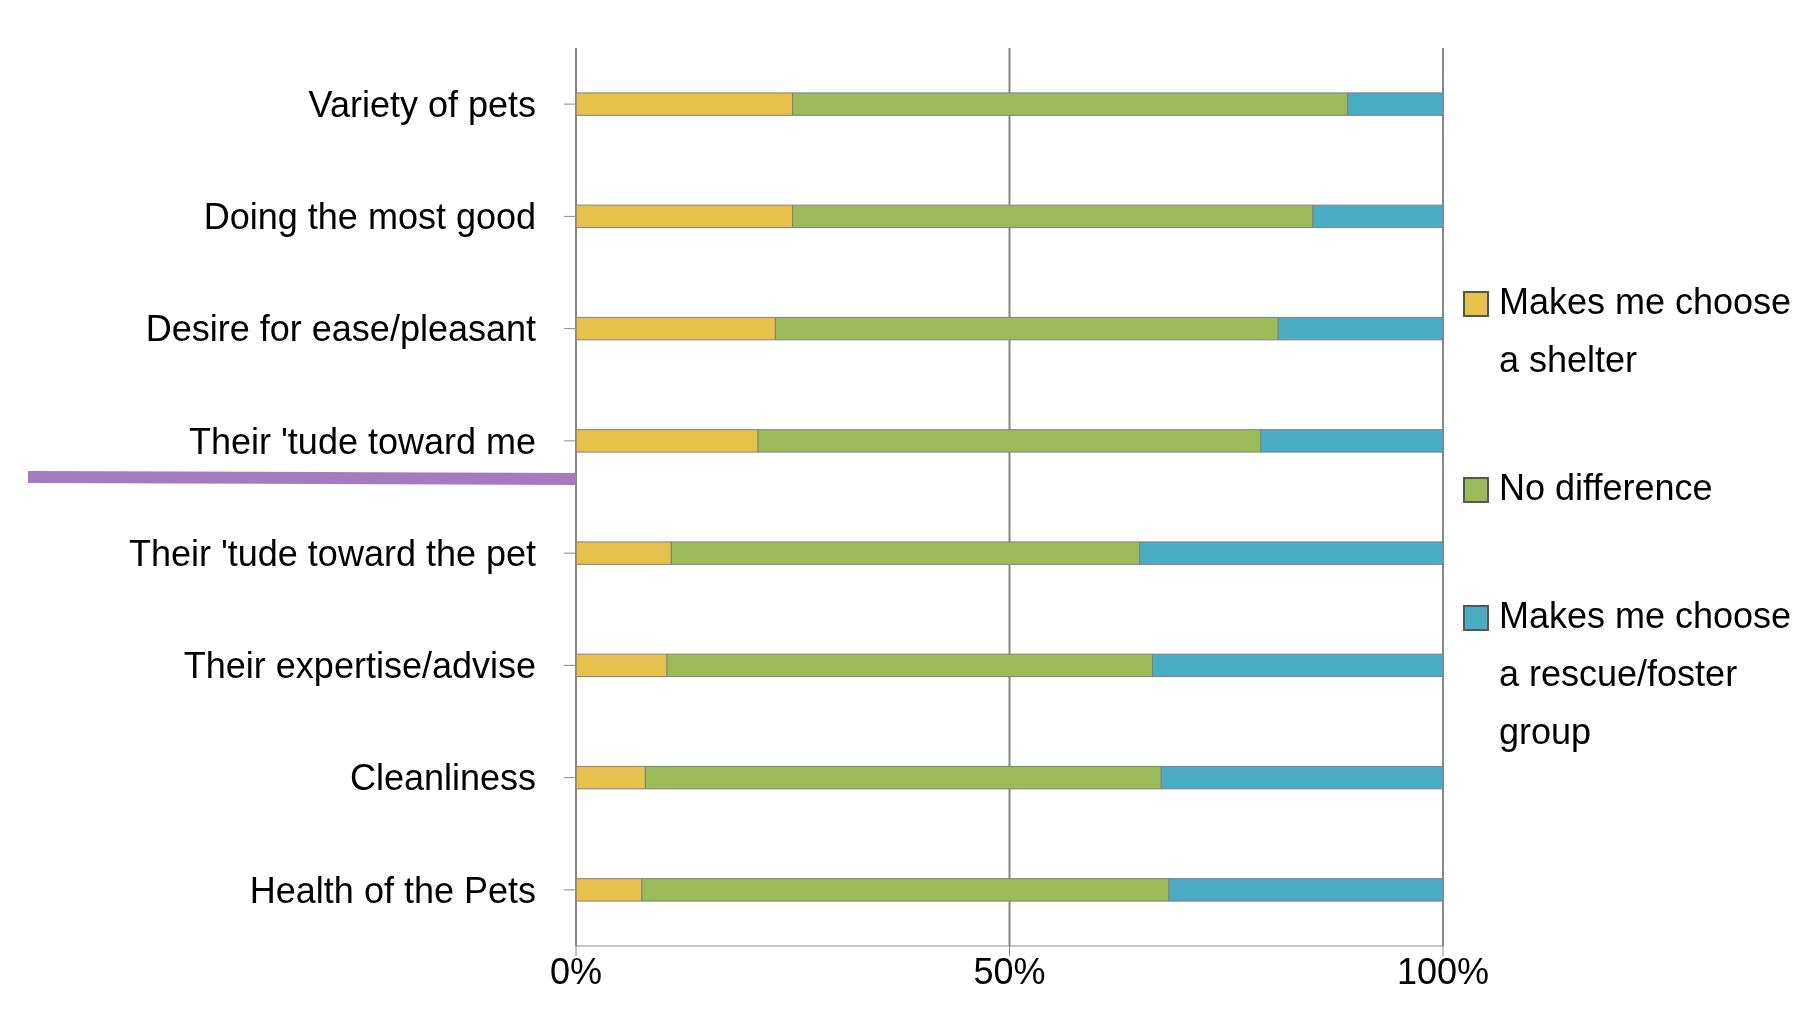  Describe the element at coordinates (576, 971) in the screenshot. I see `x-tick-label: 0%` at that location.